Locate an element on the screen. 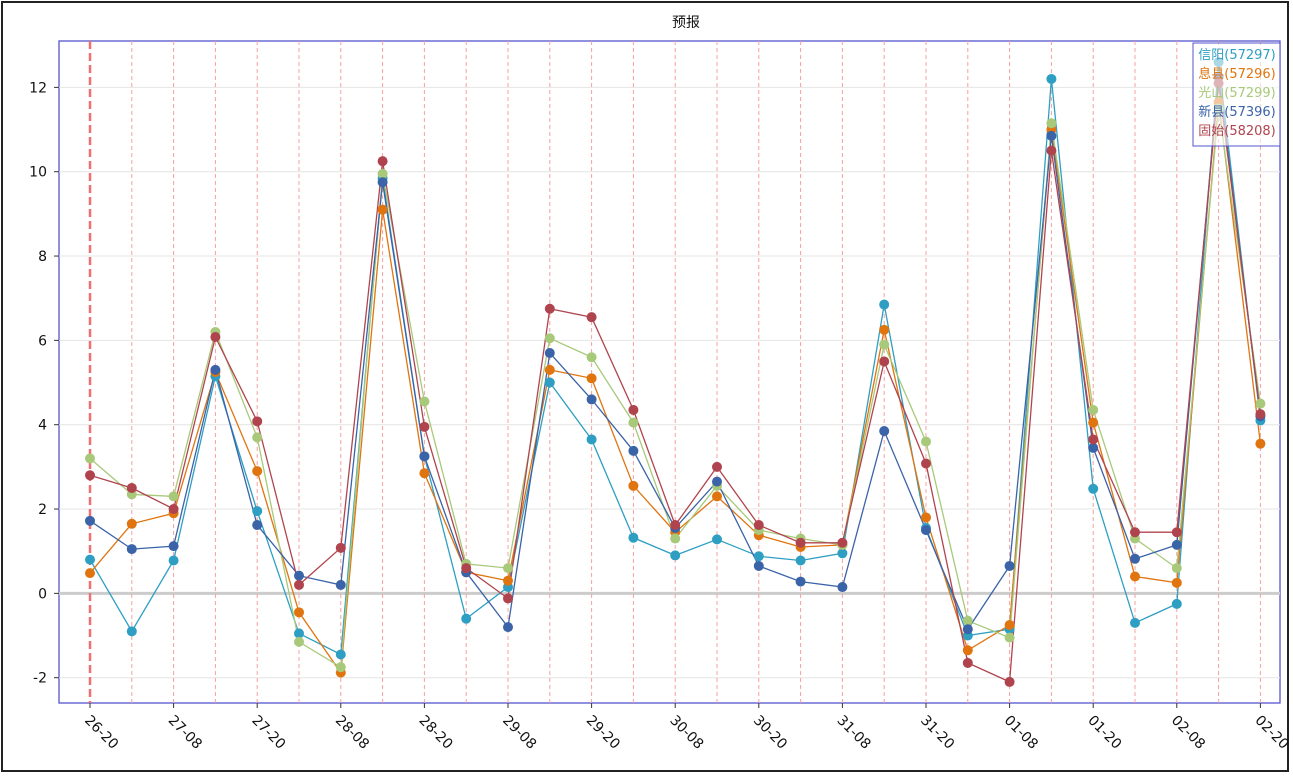  x-tick-label: 28-20 is located at coordinates (436, 733).